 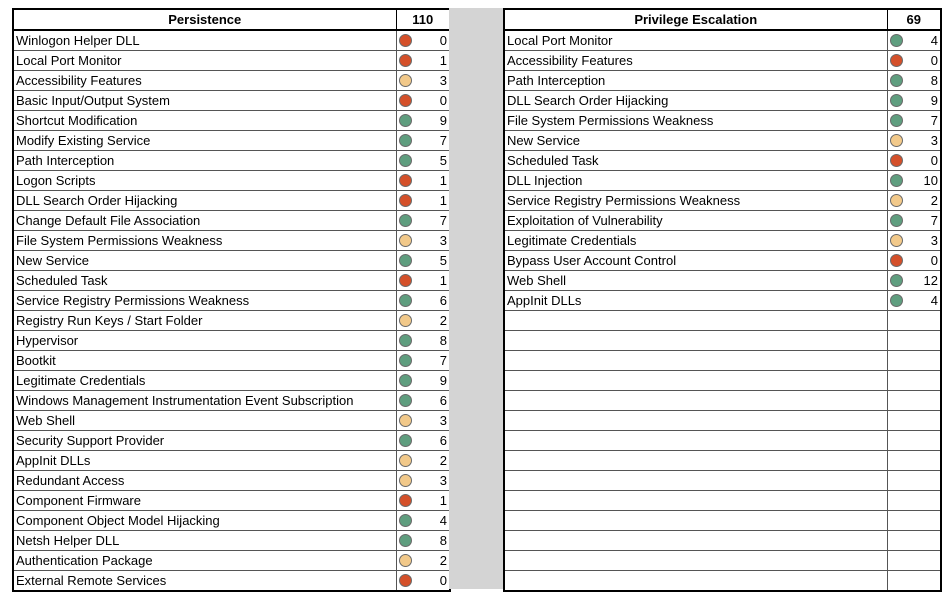 I want to click on table-row: AppInit DLLs 4, so click(x=722, y=300).